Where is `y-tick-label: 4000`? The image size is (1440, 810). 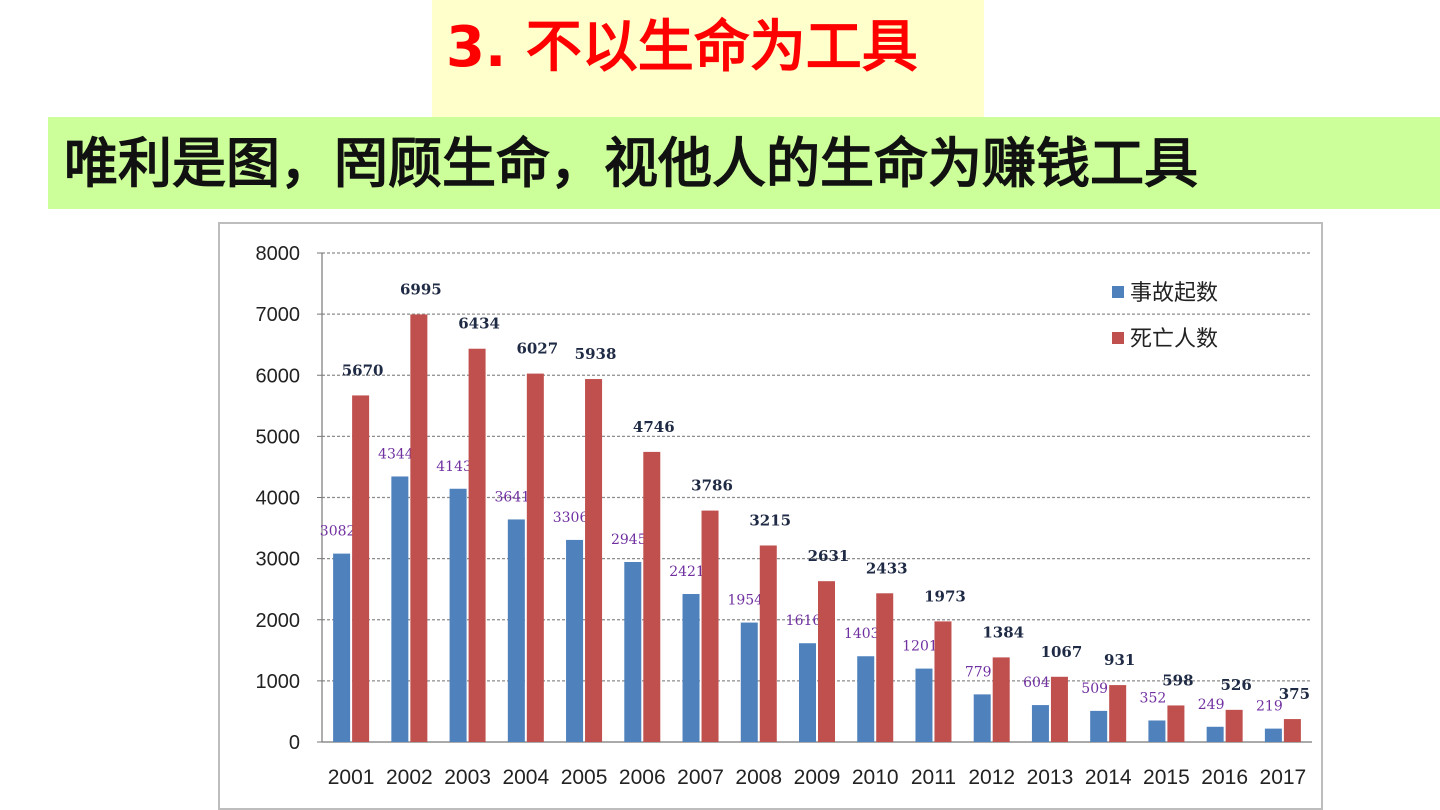 y-tick-label: 4000 is located at coordinates (278, 499).